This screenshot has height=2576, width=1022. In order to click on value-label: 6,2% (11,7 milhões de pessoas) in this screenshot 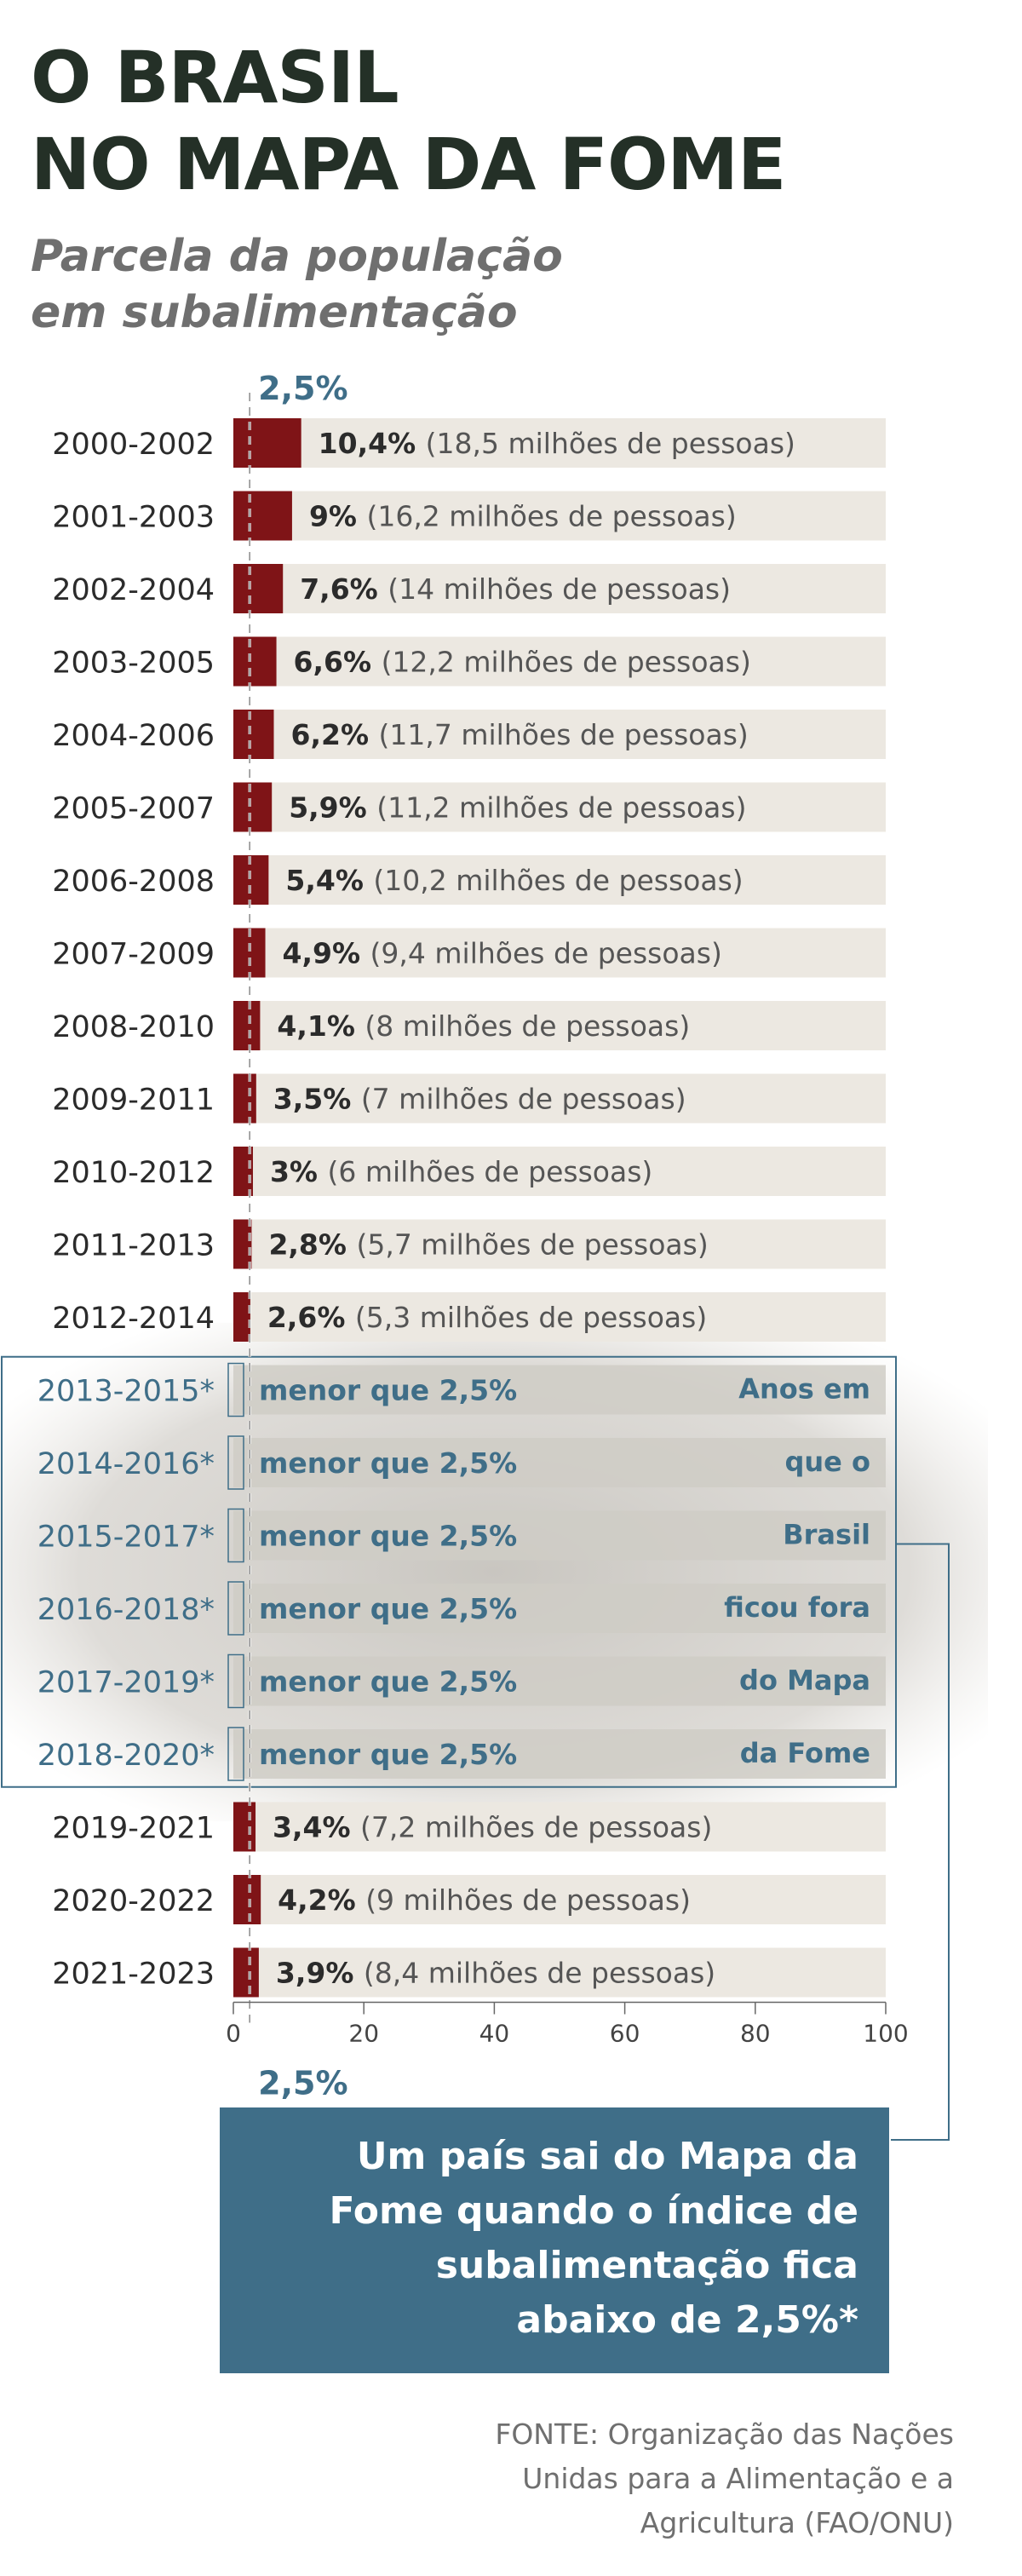, I will do `click(519, 735)`.